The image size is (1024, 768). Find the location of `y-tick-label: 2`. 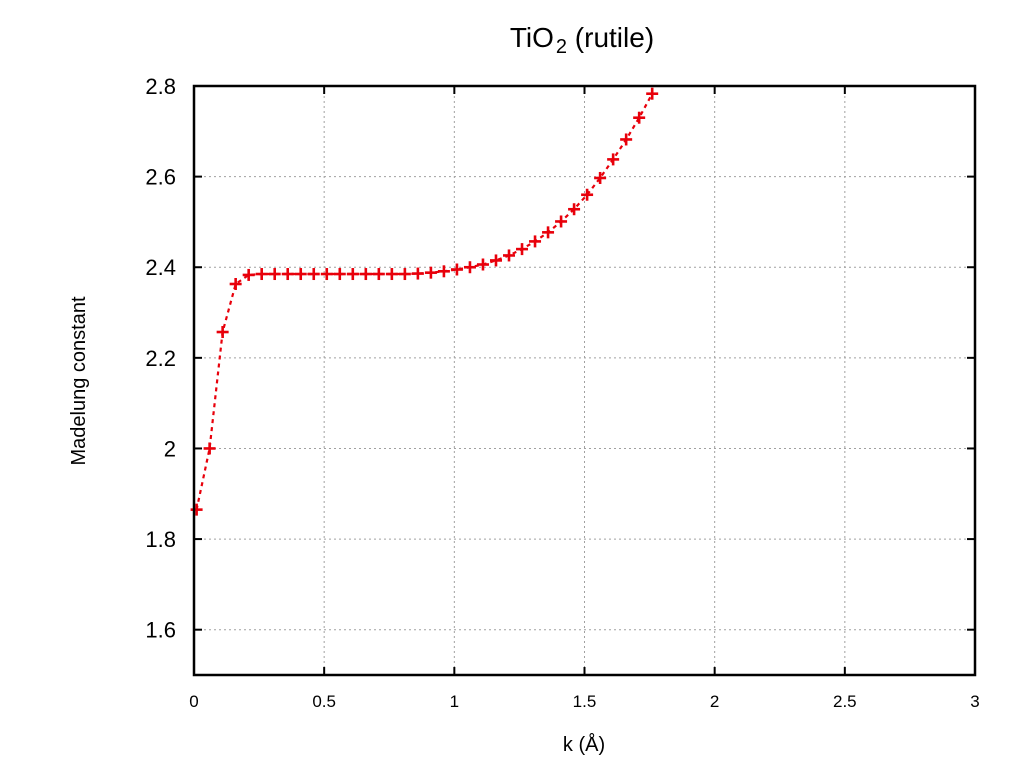

y-tick-label: 2 is located at coordinates (170, 448).